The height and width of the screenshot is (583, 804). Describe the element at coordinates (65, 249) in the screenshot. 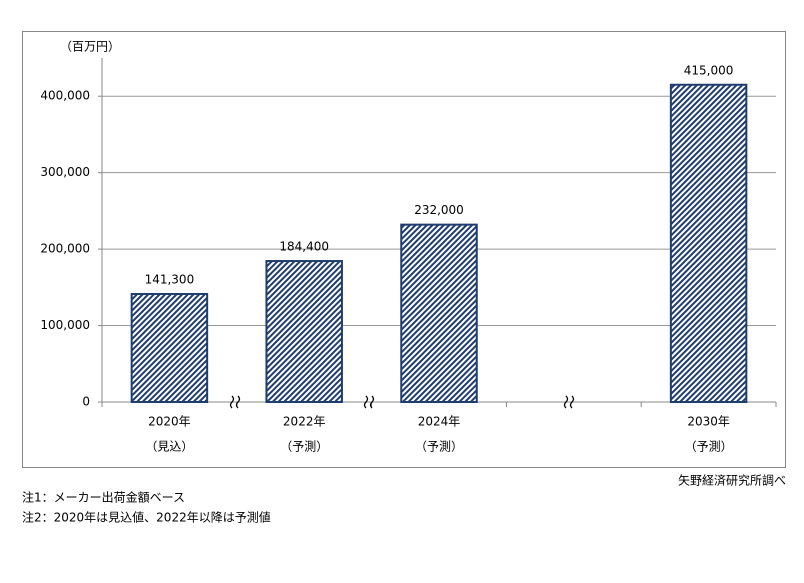

I see `y-tick-label: 200,000` at that location.